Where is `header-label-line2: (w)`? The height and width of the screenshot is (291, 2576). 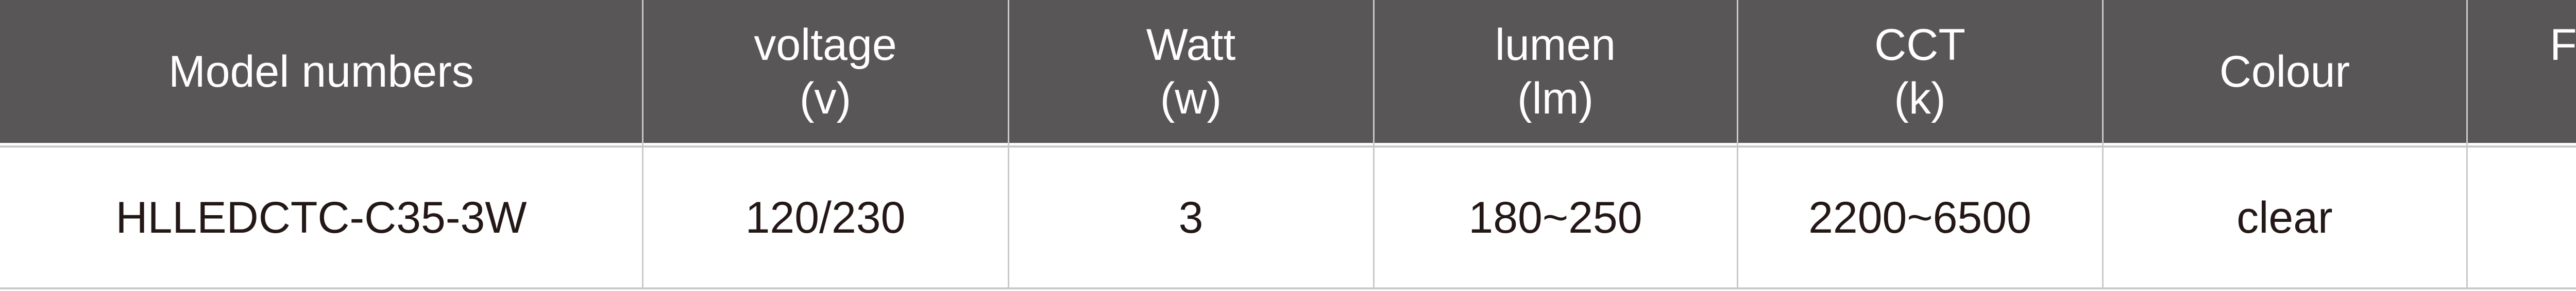 header-label-line2: (w) is located at coordinates (1191, 98).